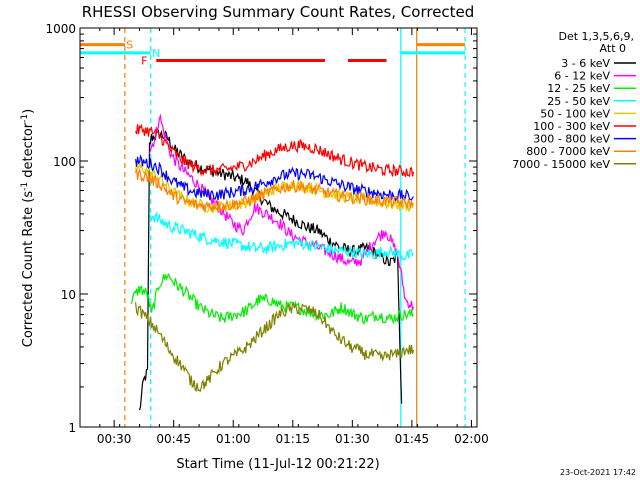 This screenshot has width=640, height=480. I want to click on legend-header-line-1: Det 1,3,5,6,9,, so click(596, 36).